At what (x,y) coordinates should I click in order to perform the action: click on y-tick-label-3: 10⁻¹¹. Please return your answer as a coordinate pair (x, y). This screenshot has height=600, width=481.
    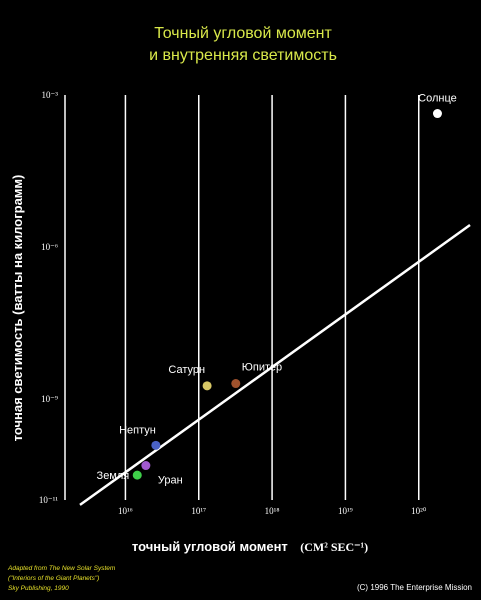
    Looking at the image, I should click on (48, 500).